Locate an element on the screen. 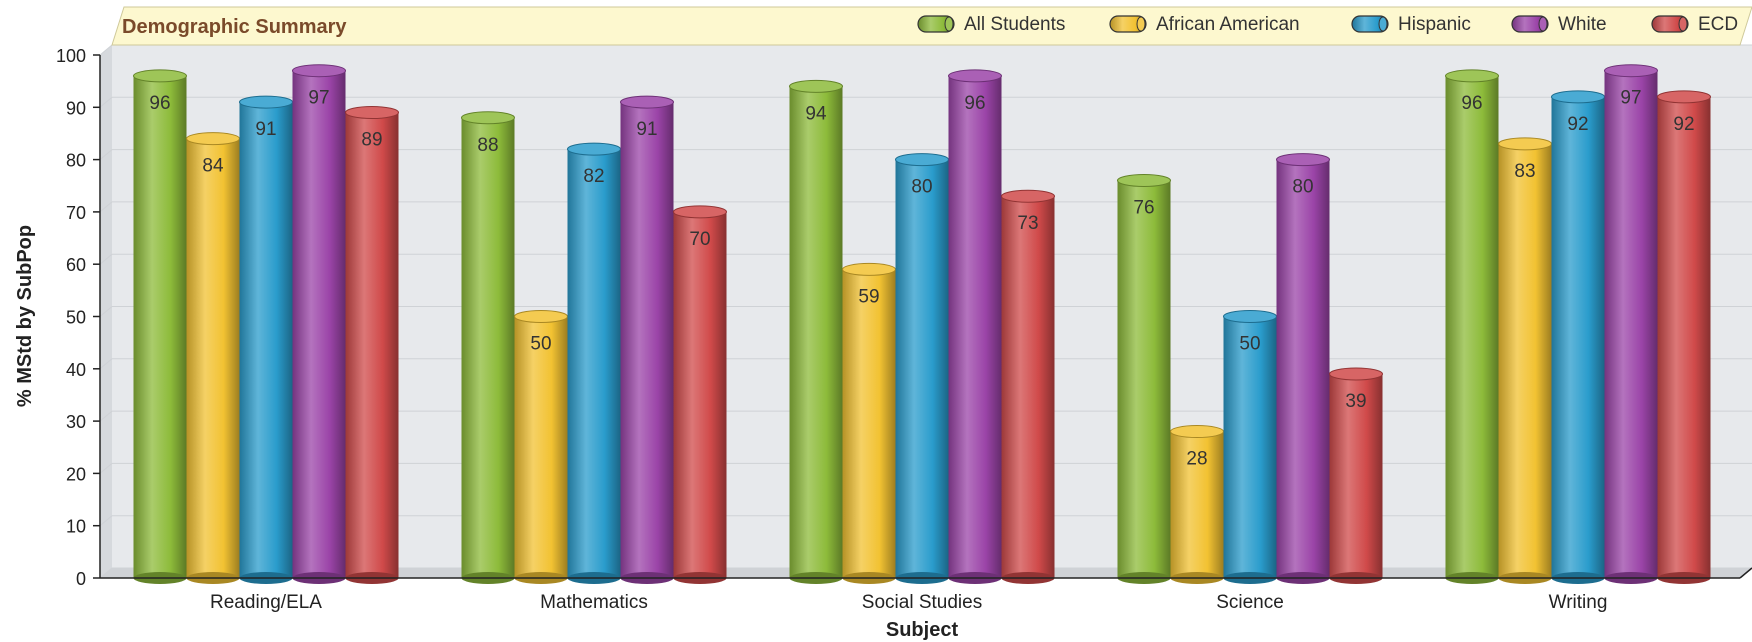 The image size is (1752, 642). y-tick-label: 20 is located at coordinates (76, 474).